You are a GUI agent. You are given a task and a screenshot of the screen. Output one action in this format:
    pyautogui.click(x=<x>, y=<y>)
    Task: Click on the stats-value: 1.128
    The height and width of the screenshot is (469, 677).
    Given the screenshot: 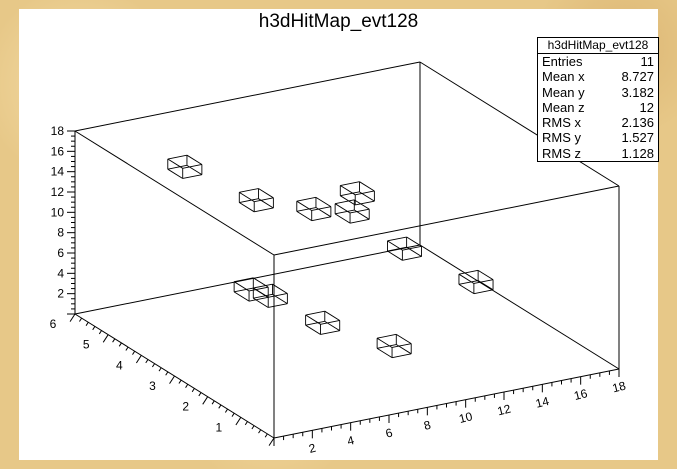 What is the action you would take?
    pyautogui.click(x=637, y=153)
    